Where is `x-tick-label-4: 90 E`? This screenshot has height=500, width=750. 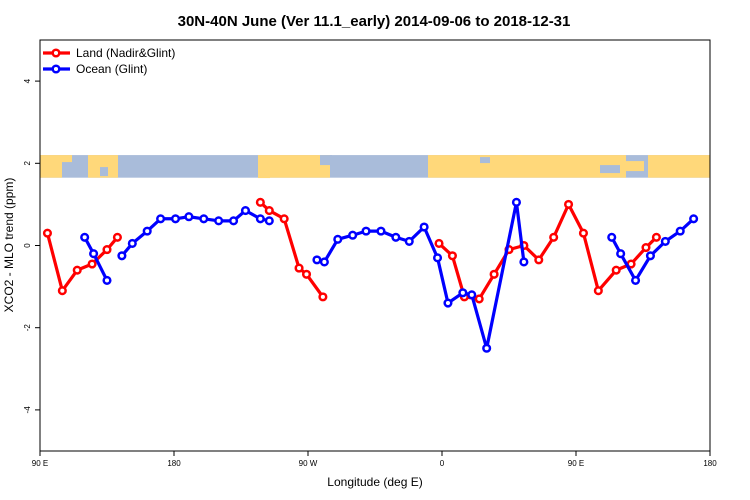
x-tick-label-4: 90 E is located at coordinates (576, 463).